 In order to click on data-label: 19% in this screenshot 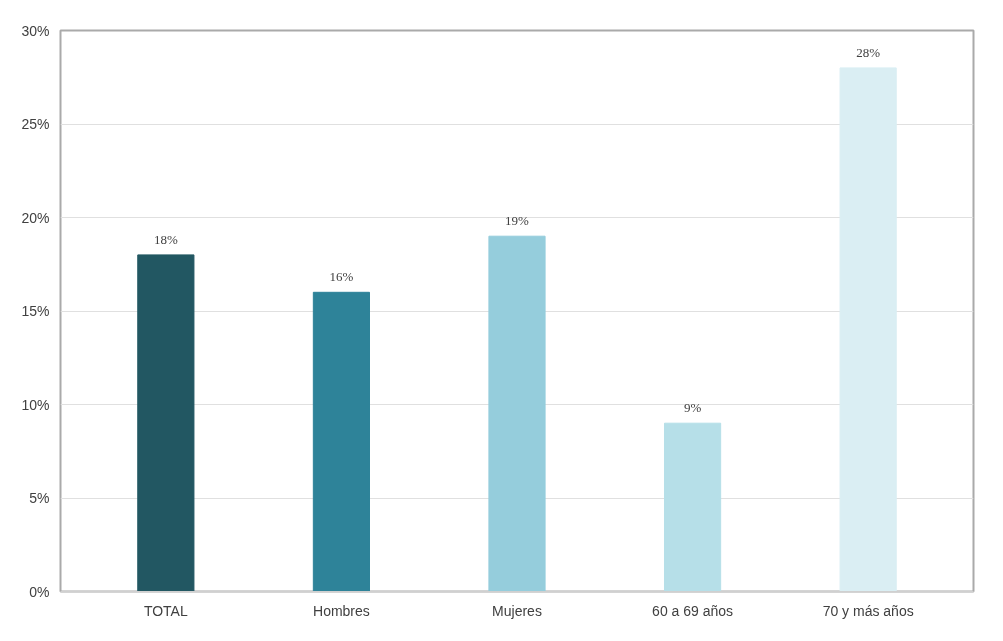, I will do `click(517, 221)`.